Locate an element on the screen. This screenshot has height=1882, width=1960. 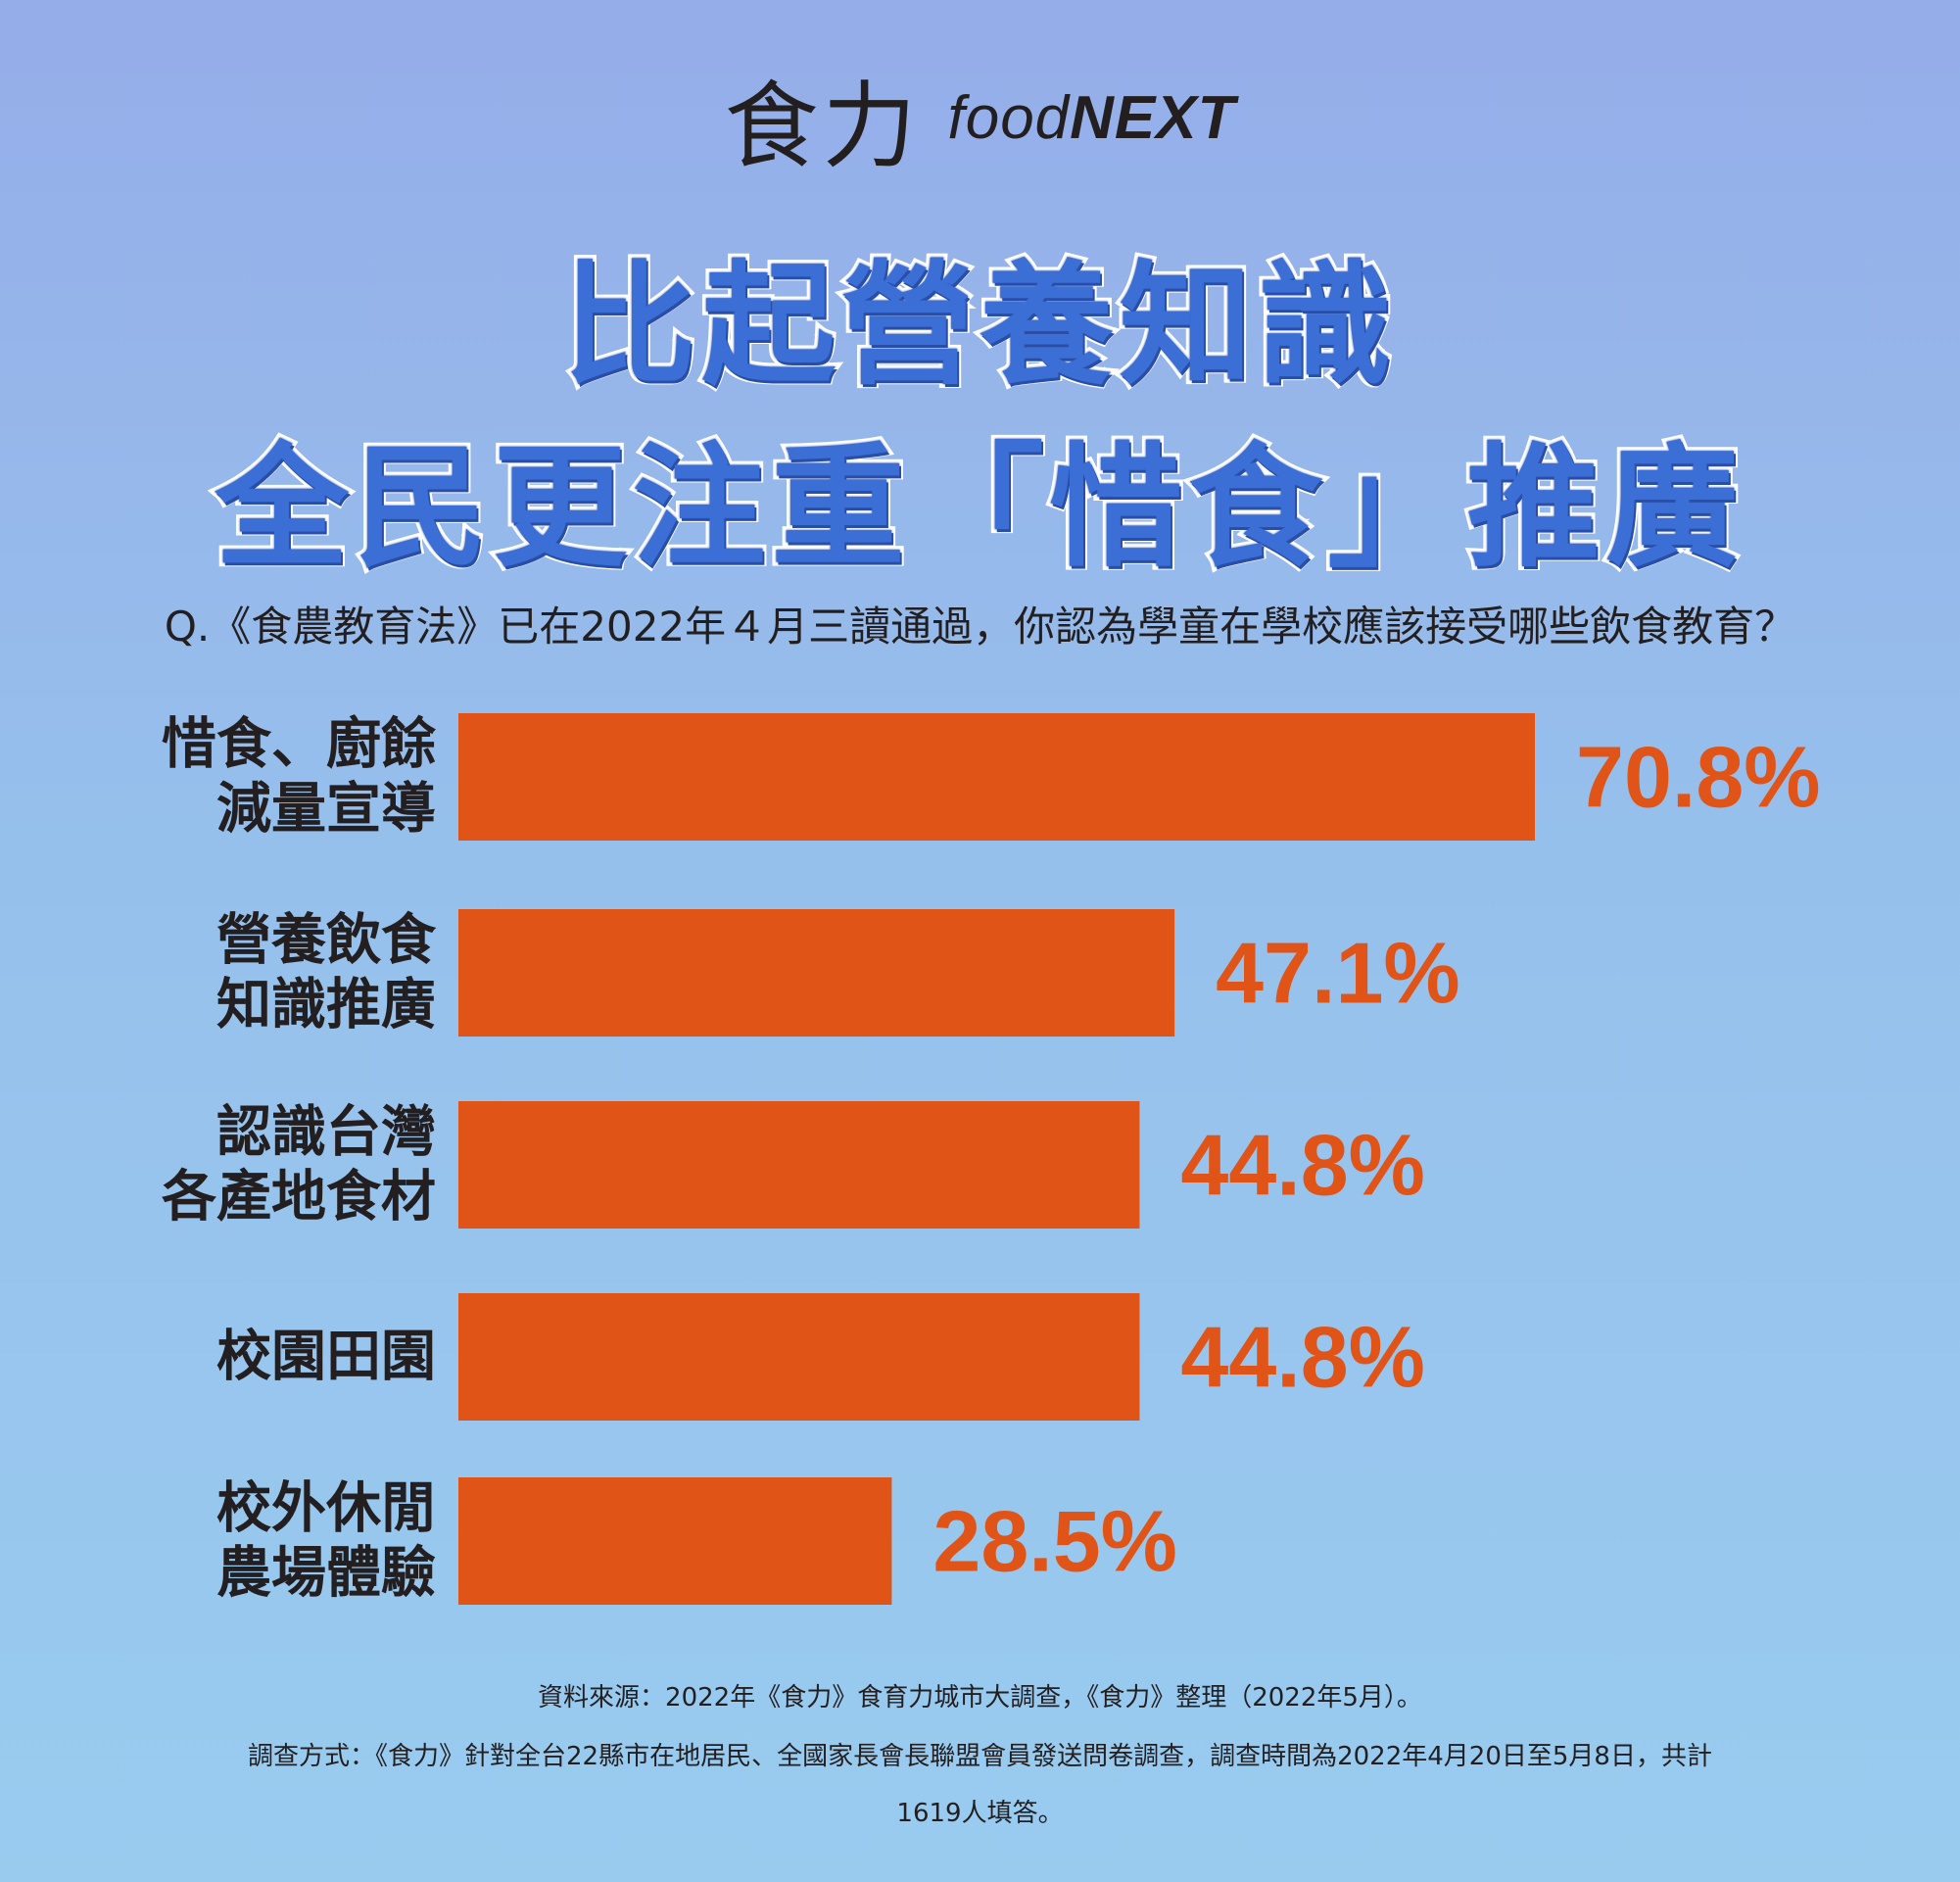
chart-title-line-2: 全民更注重「惜食」推廣 is located at coordinates (979, 508).